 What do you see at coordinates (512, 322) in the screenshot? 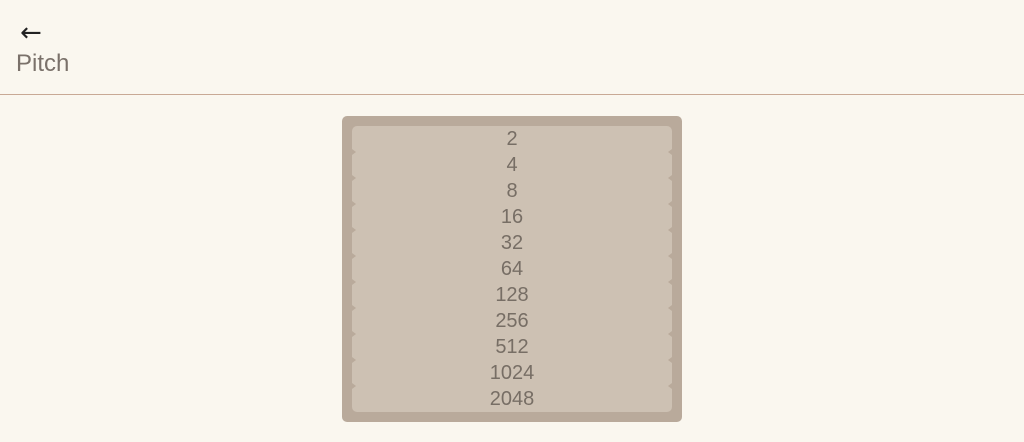
I see `tile-item: 256` at bounding box center [512, 322].